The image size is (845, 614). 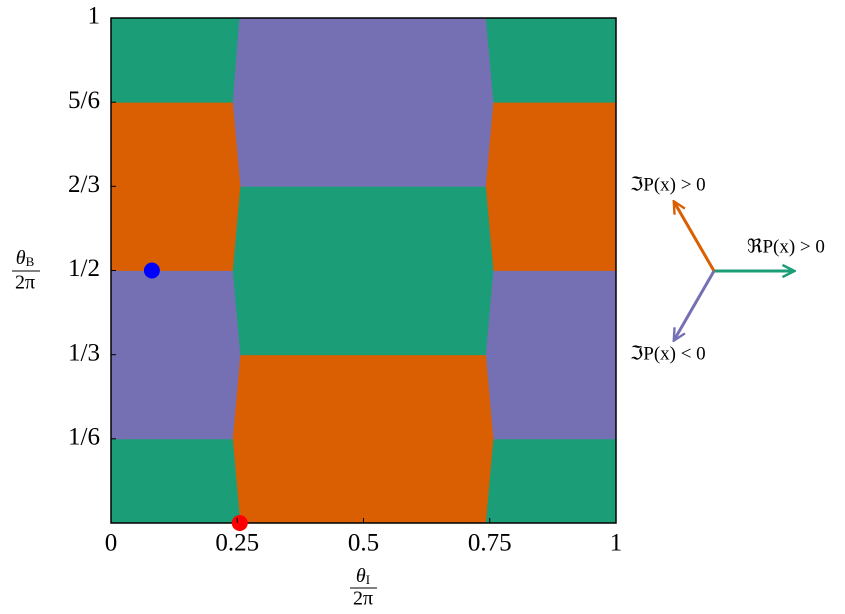 I want to click on y-label-symbol: θ, so click(x=21, y=258).